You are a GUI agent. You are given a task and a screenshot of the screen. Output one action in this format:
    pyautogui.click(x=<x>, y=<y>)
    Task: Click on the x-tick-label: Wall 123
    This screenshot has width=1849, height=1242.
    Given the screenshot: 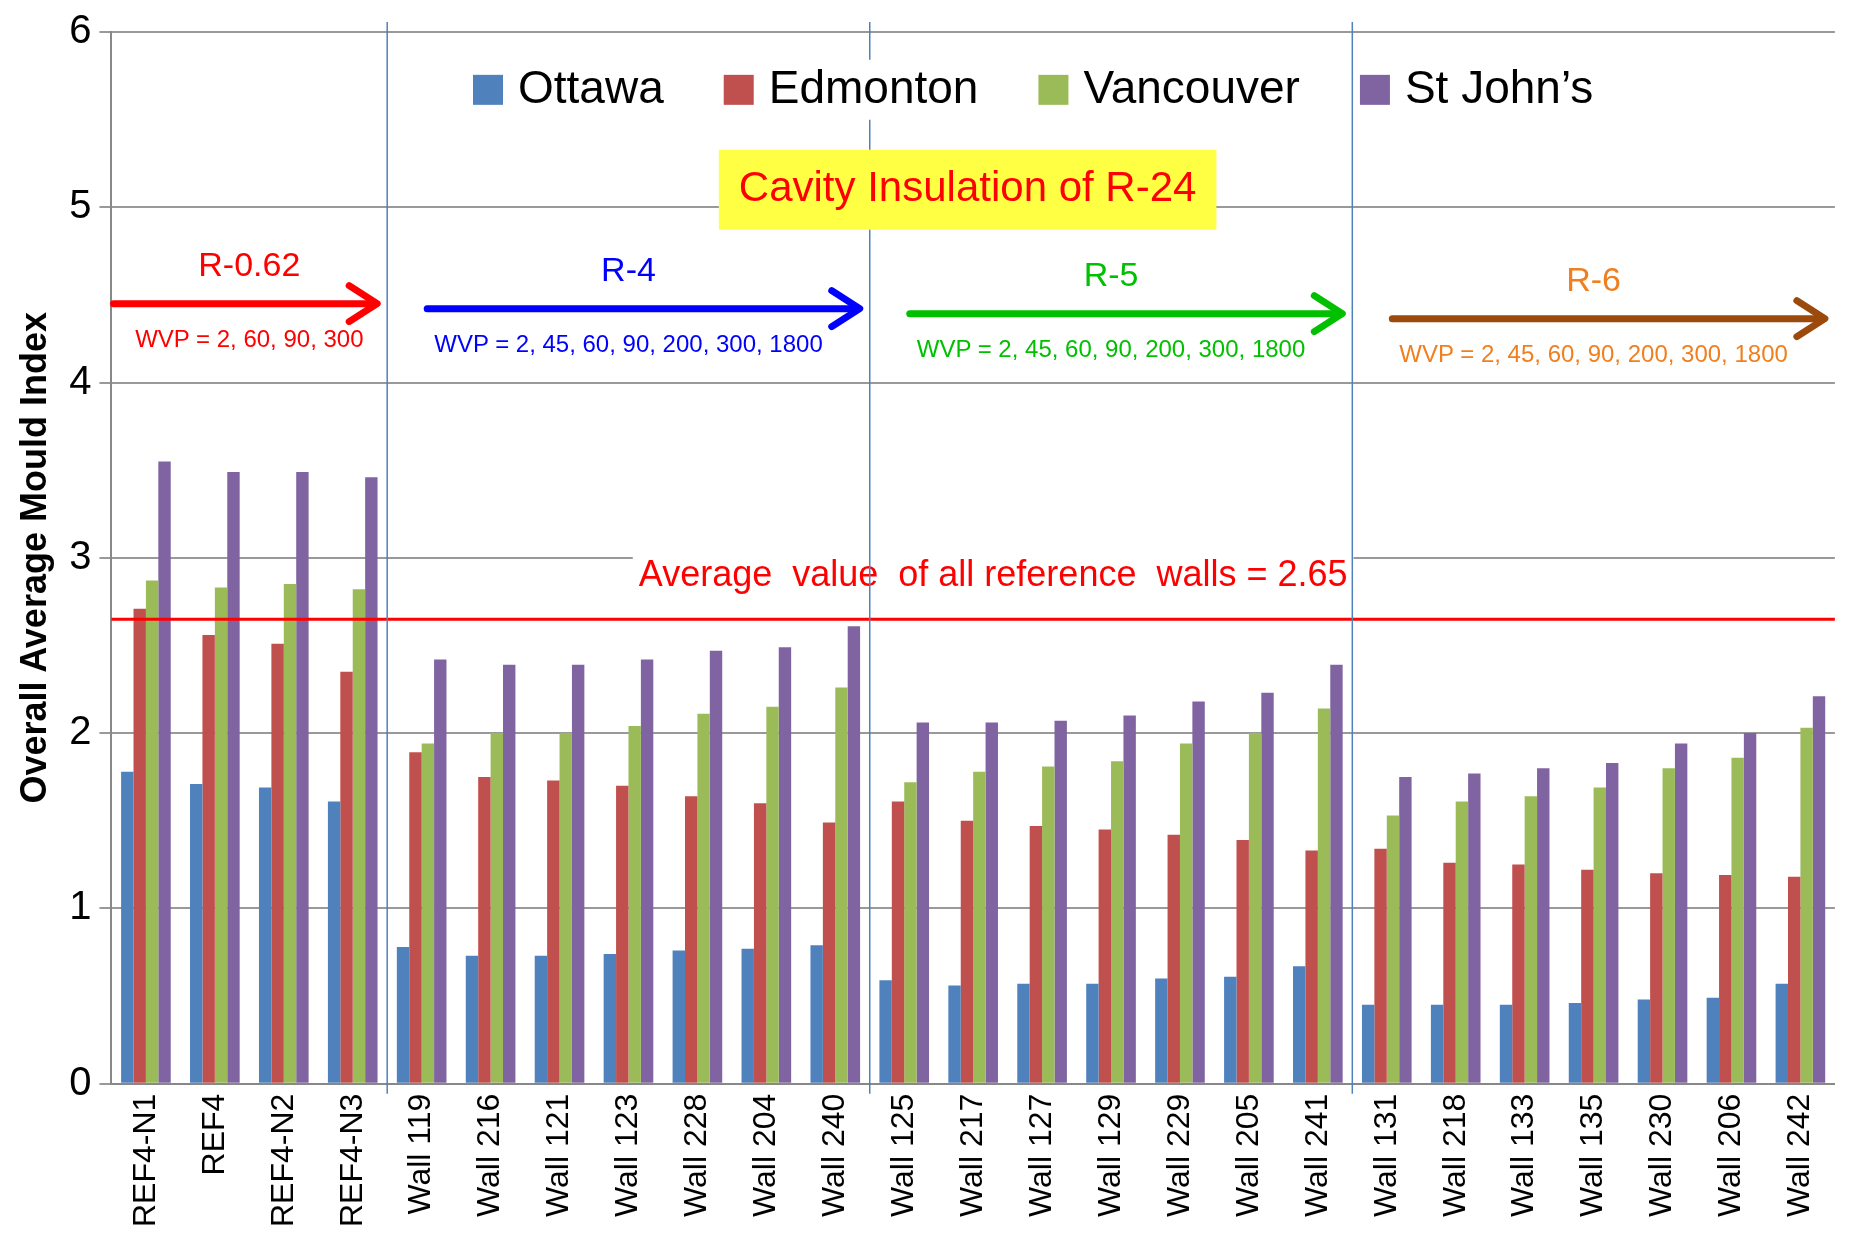 What is the action you would take?
    pyautogui.click(x=626, y=1155)
    